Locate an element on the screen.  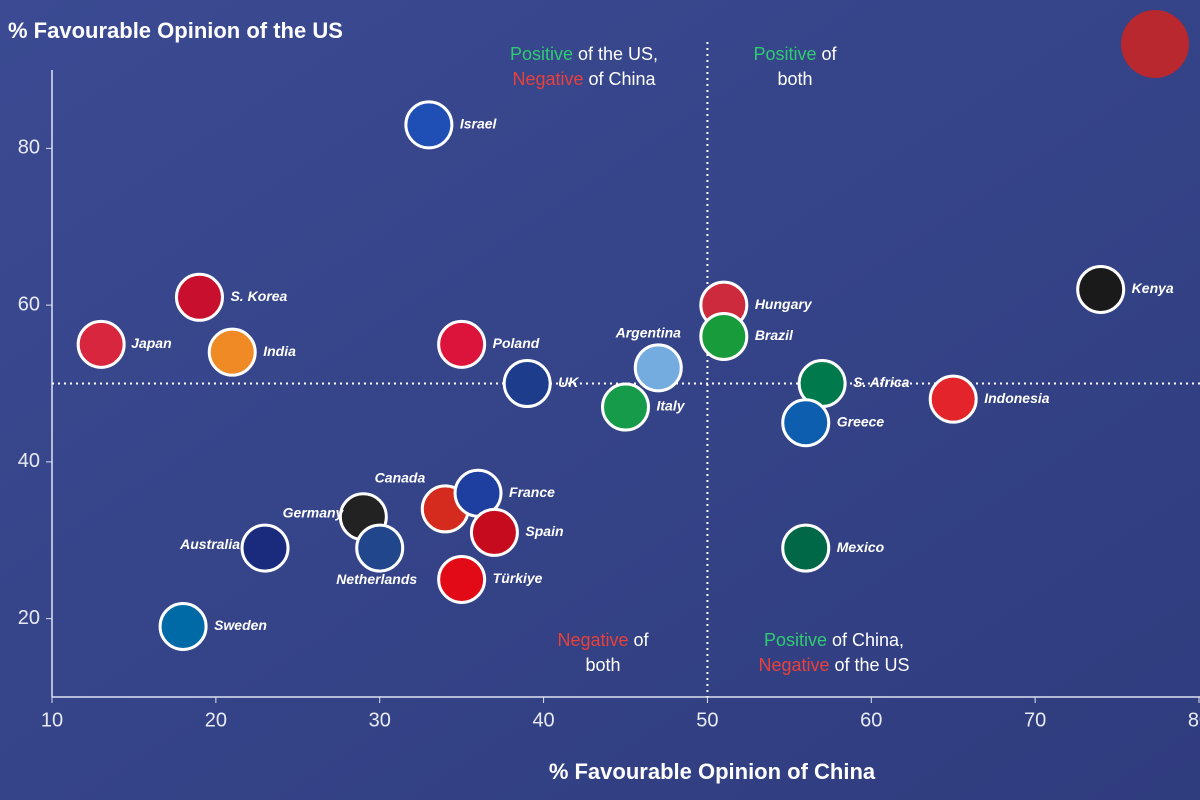
point-label: Germany is located at coordinates (314, 512).